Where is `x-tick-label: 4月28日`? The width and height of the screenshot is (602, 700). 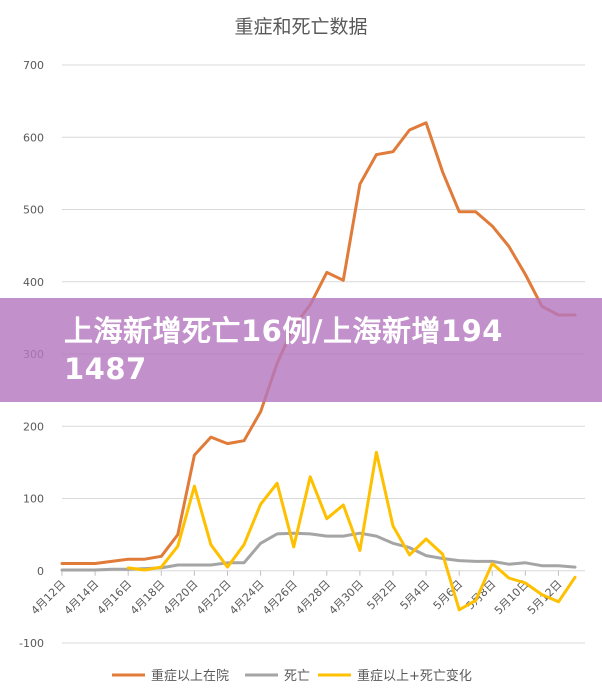
x-tick-label: 4月28日 is located at coordinates (313, 598).